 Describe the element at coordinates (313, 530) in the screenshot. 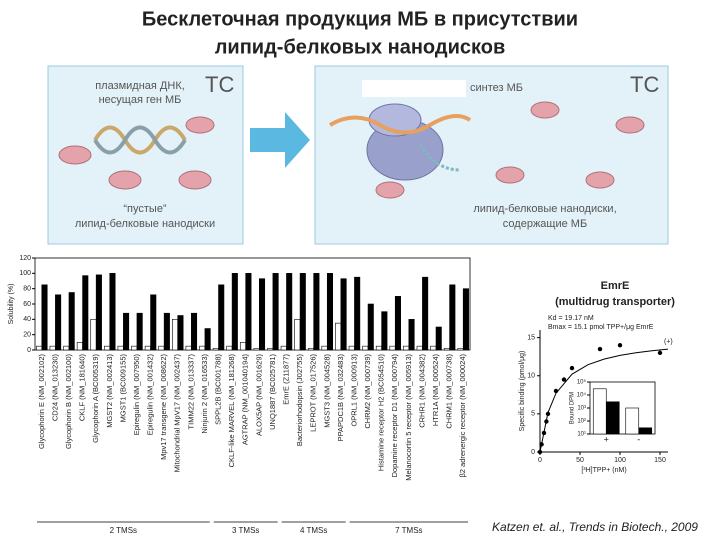

I see `group-label: 4 TMSs` at that location.